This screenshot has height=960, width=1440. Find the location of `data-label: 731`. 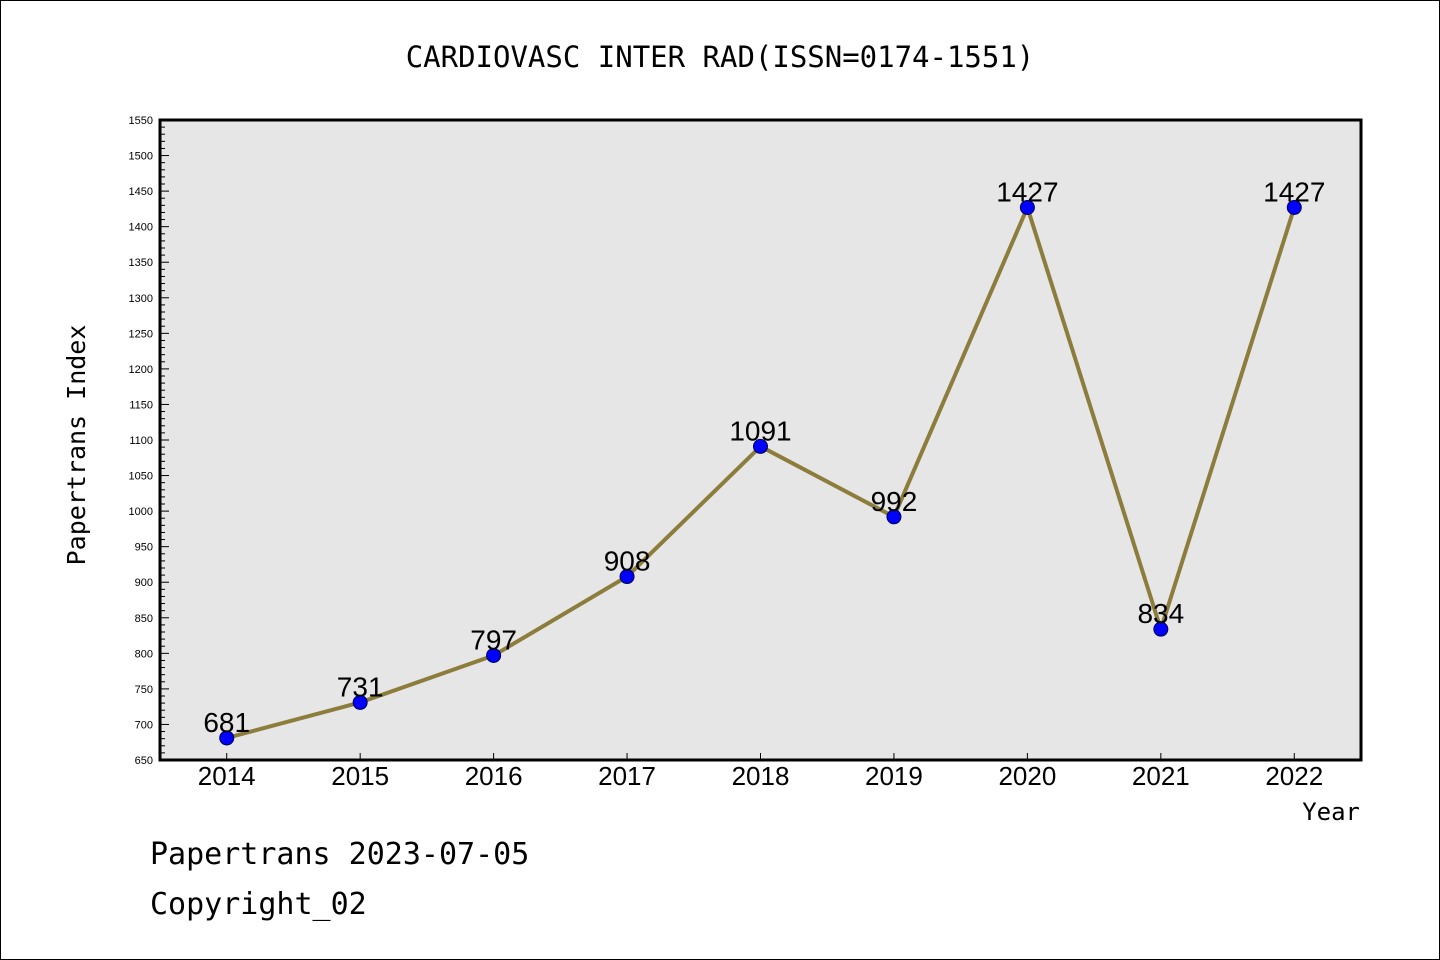

data-label: 731 is located at coordinates (360, 686).